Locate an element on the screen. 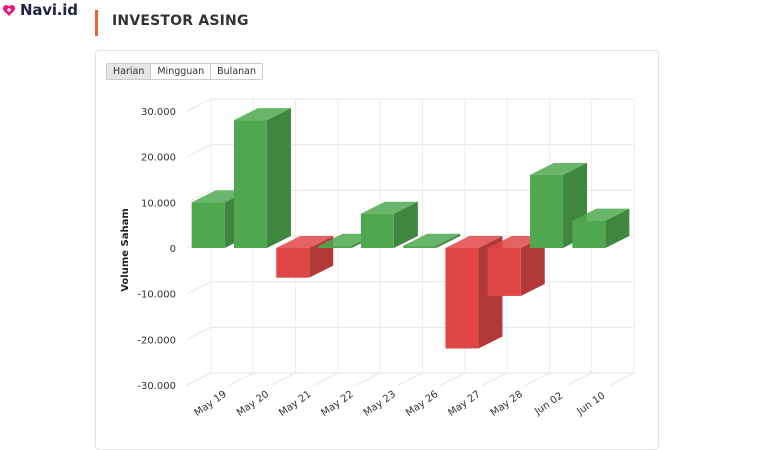 The image size is (768, 450). brand-logo: Navi.id is located at coordinates (40, 10).